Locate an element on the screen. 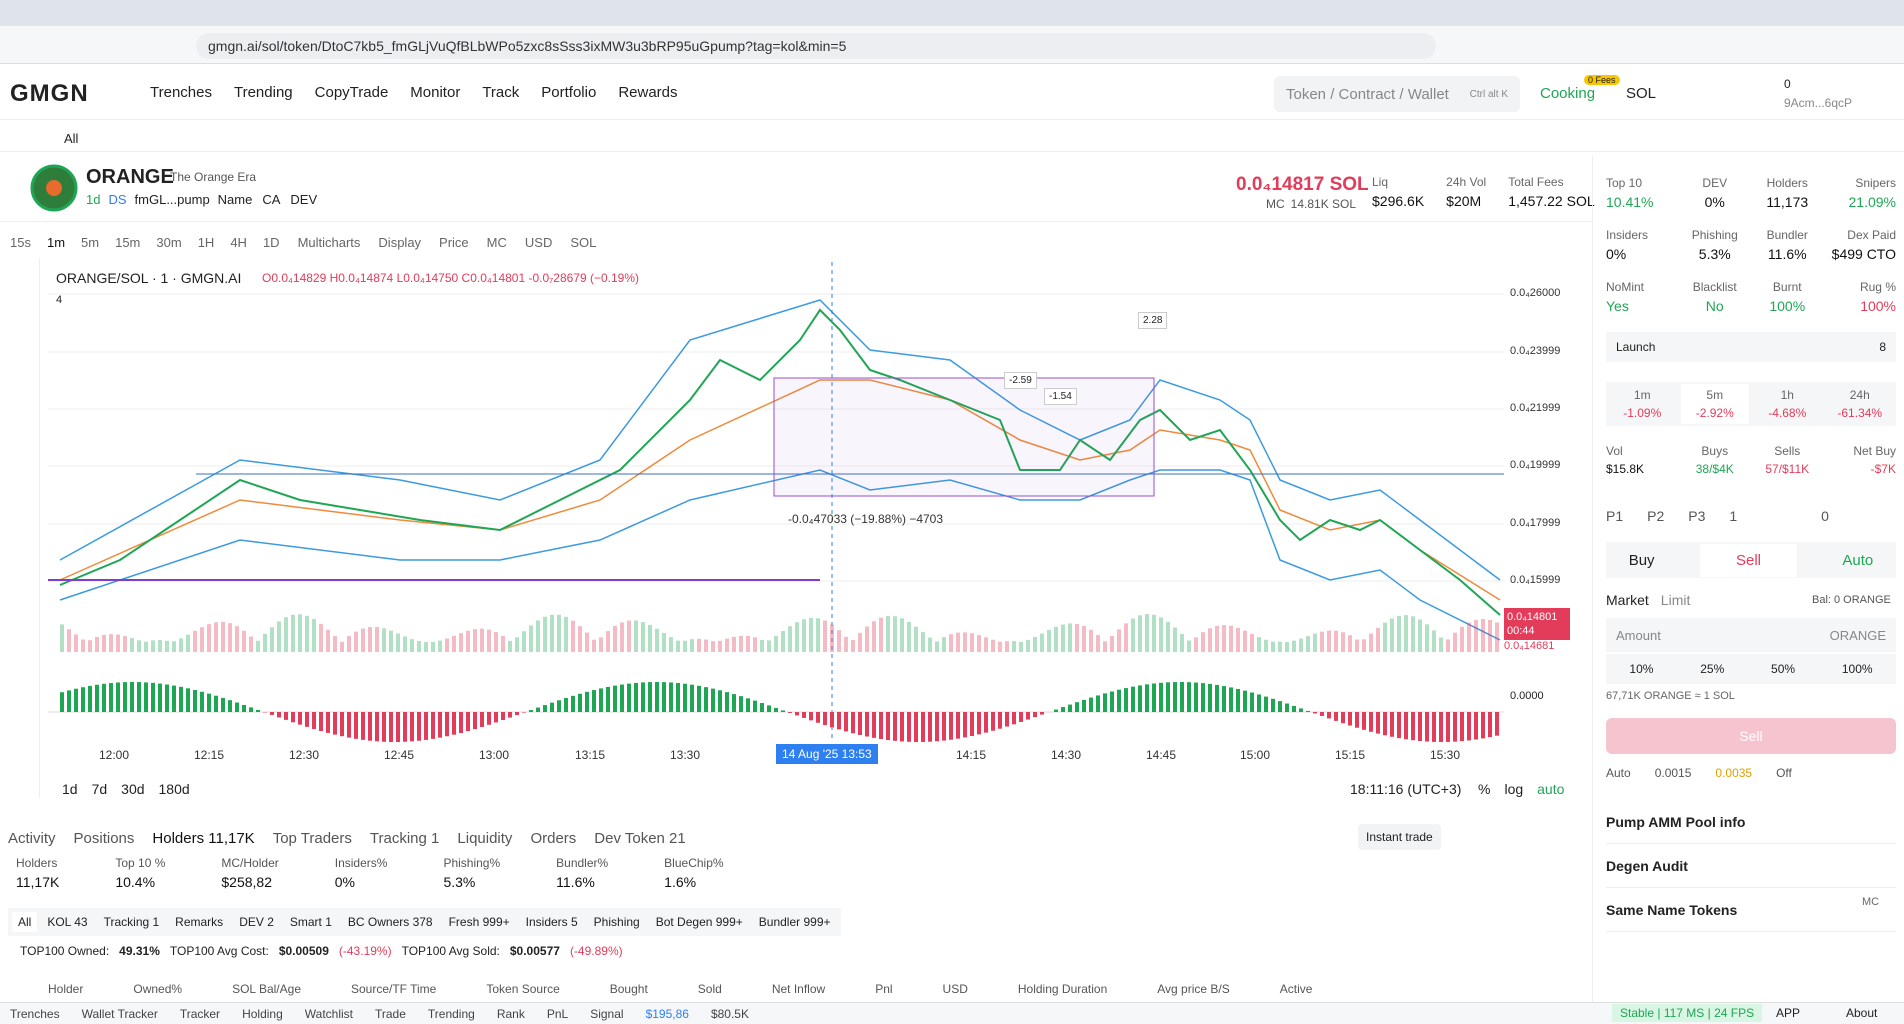 This screenshot has width=1904, height=1024. status-item: Trenches is located at coordinates (35, 1013).